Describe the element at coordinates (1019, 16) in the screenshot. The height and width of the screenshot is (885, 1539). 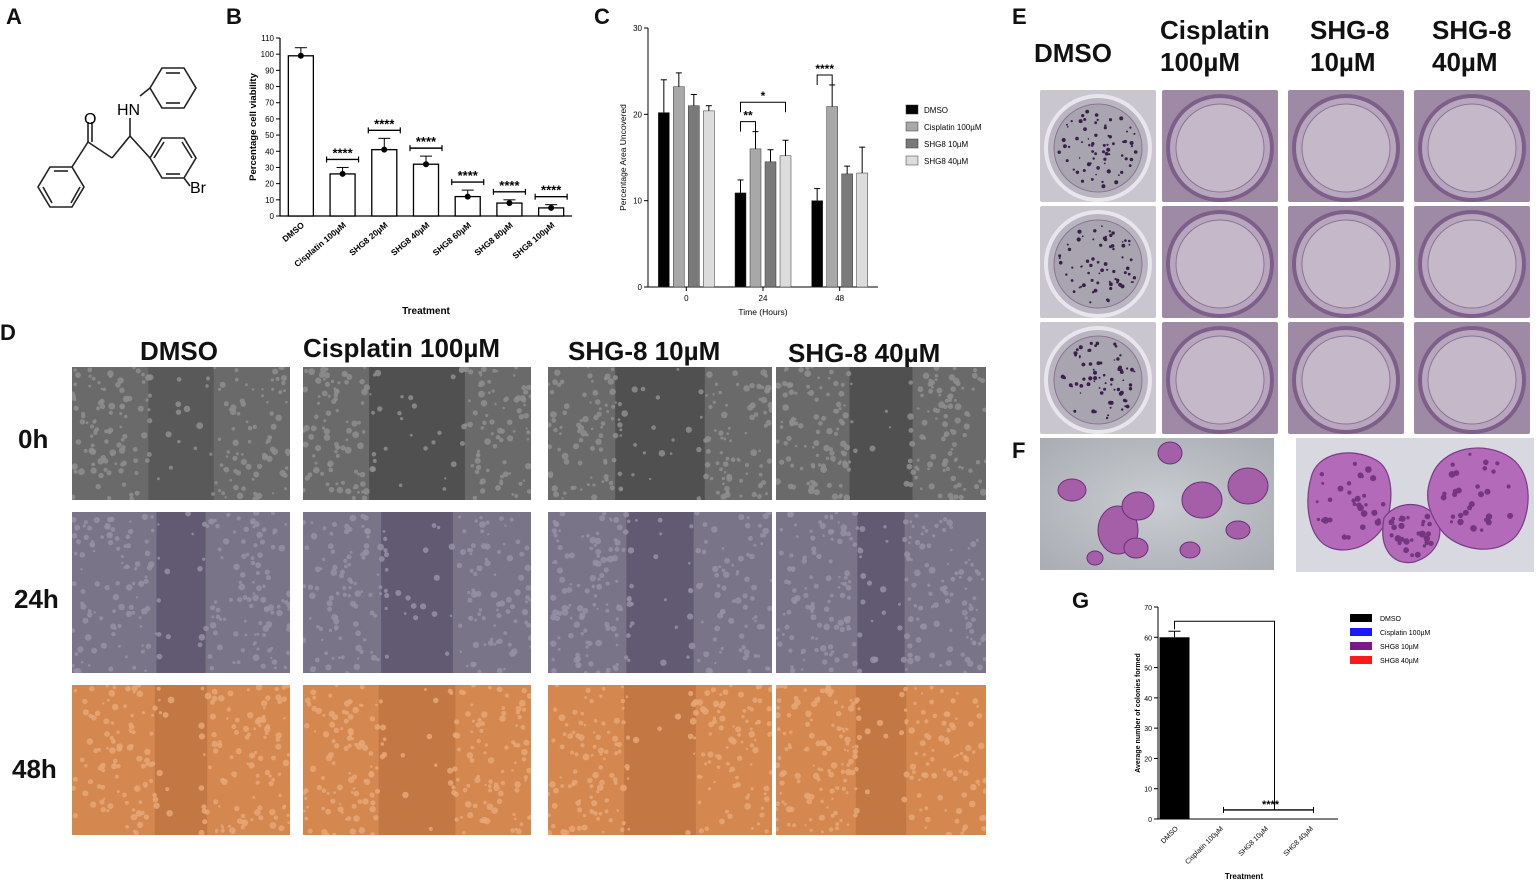
I see `panel-e-letter: E` at that location.